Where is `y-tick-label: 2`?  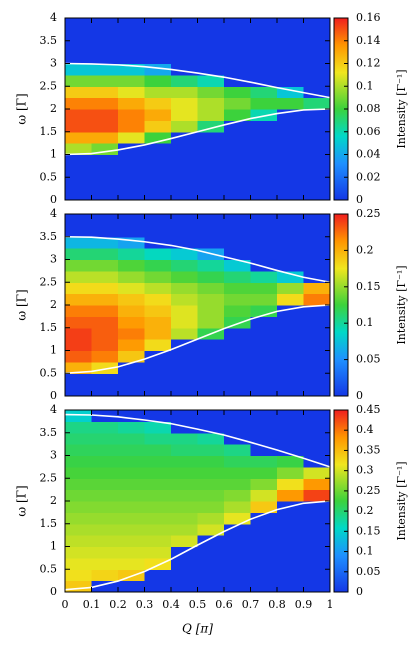
y-tick-label: 2 is located at coordinates (53, 108).